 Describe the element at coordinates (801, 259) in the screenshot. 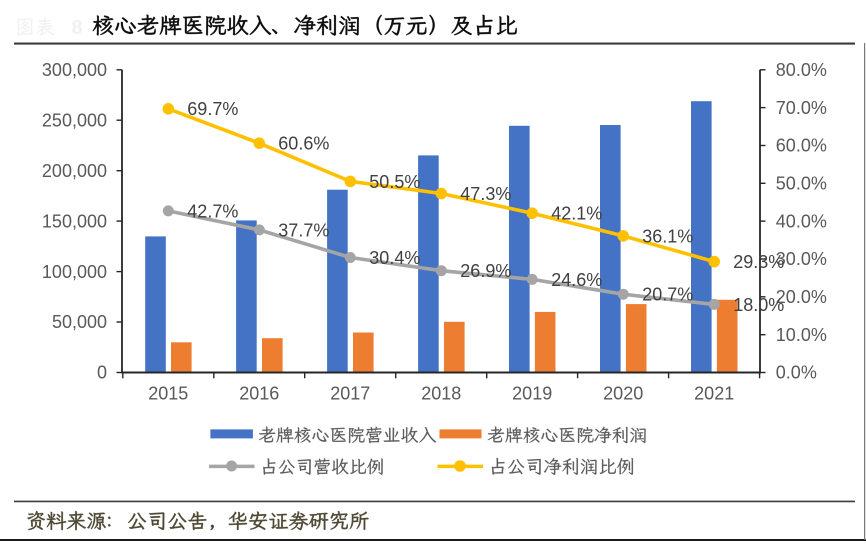

I see `svg-text: 30.0%` at that location.